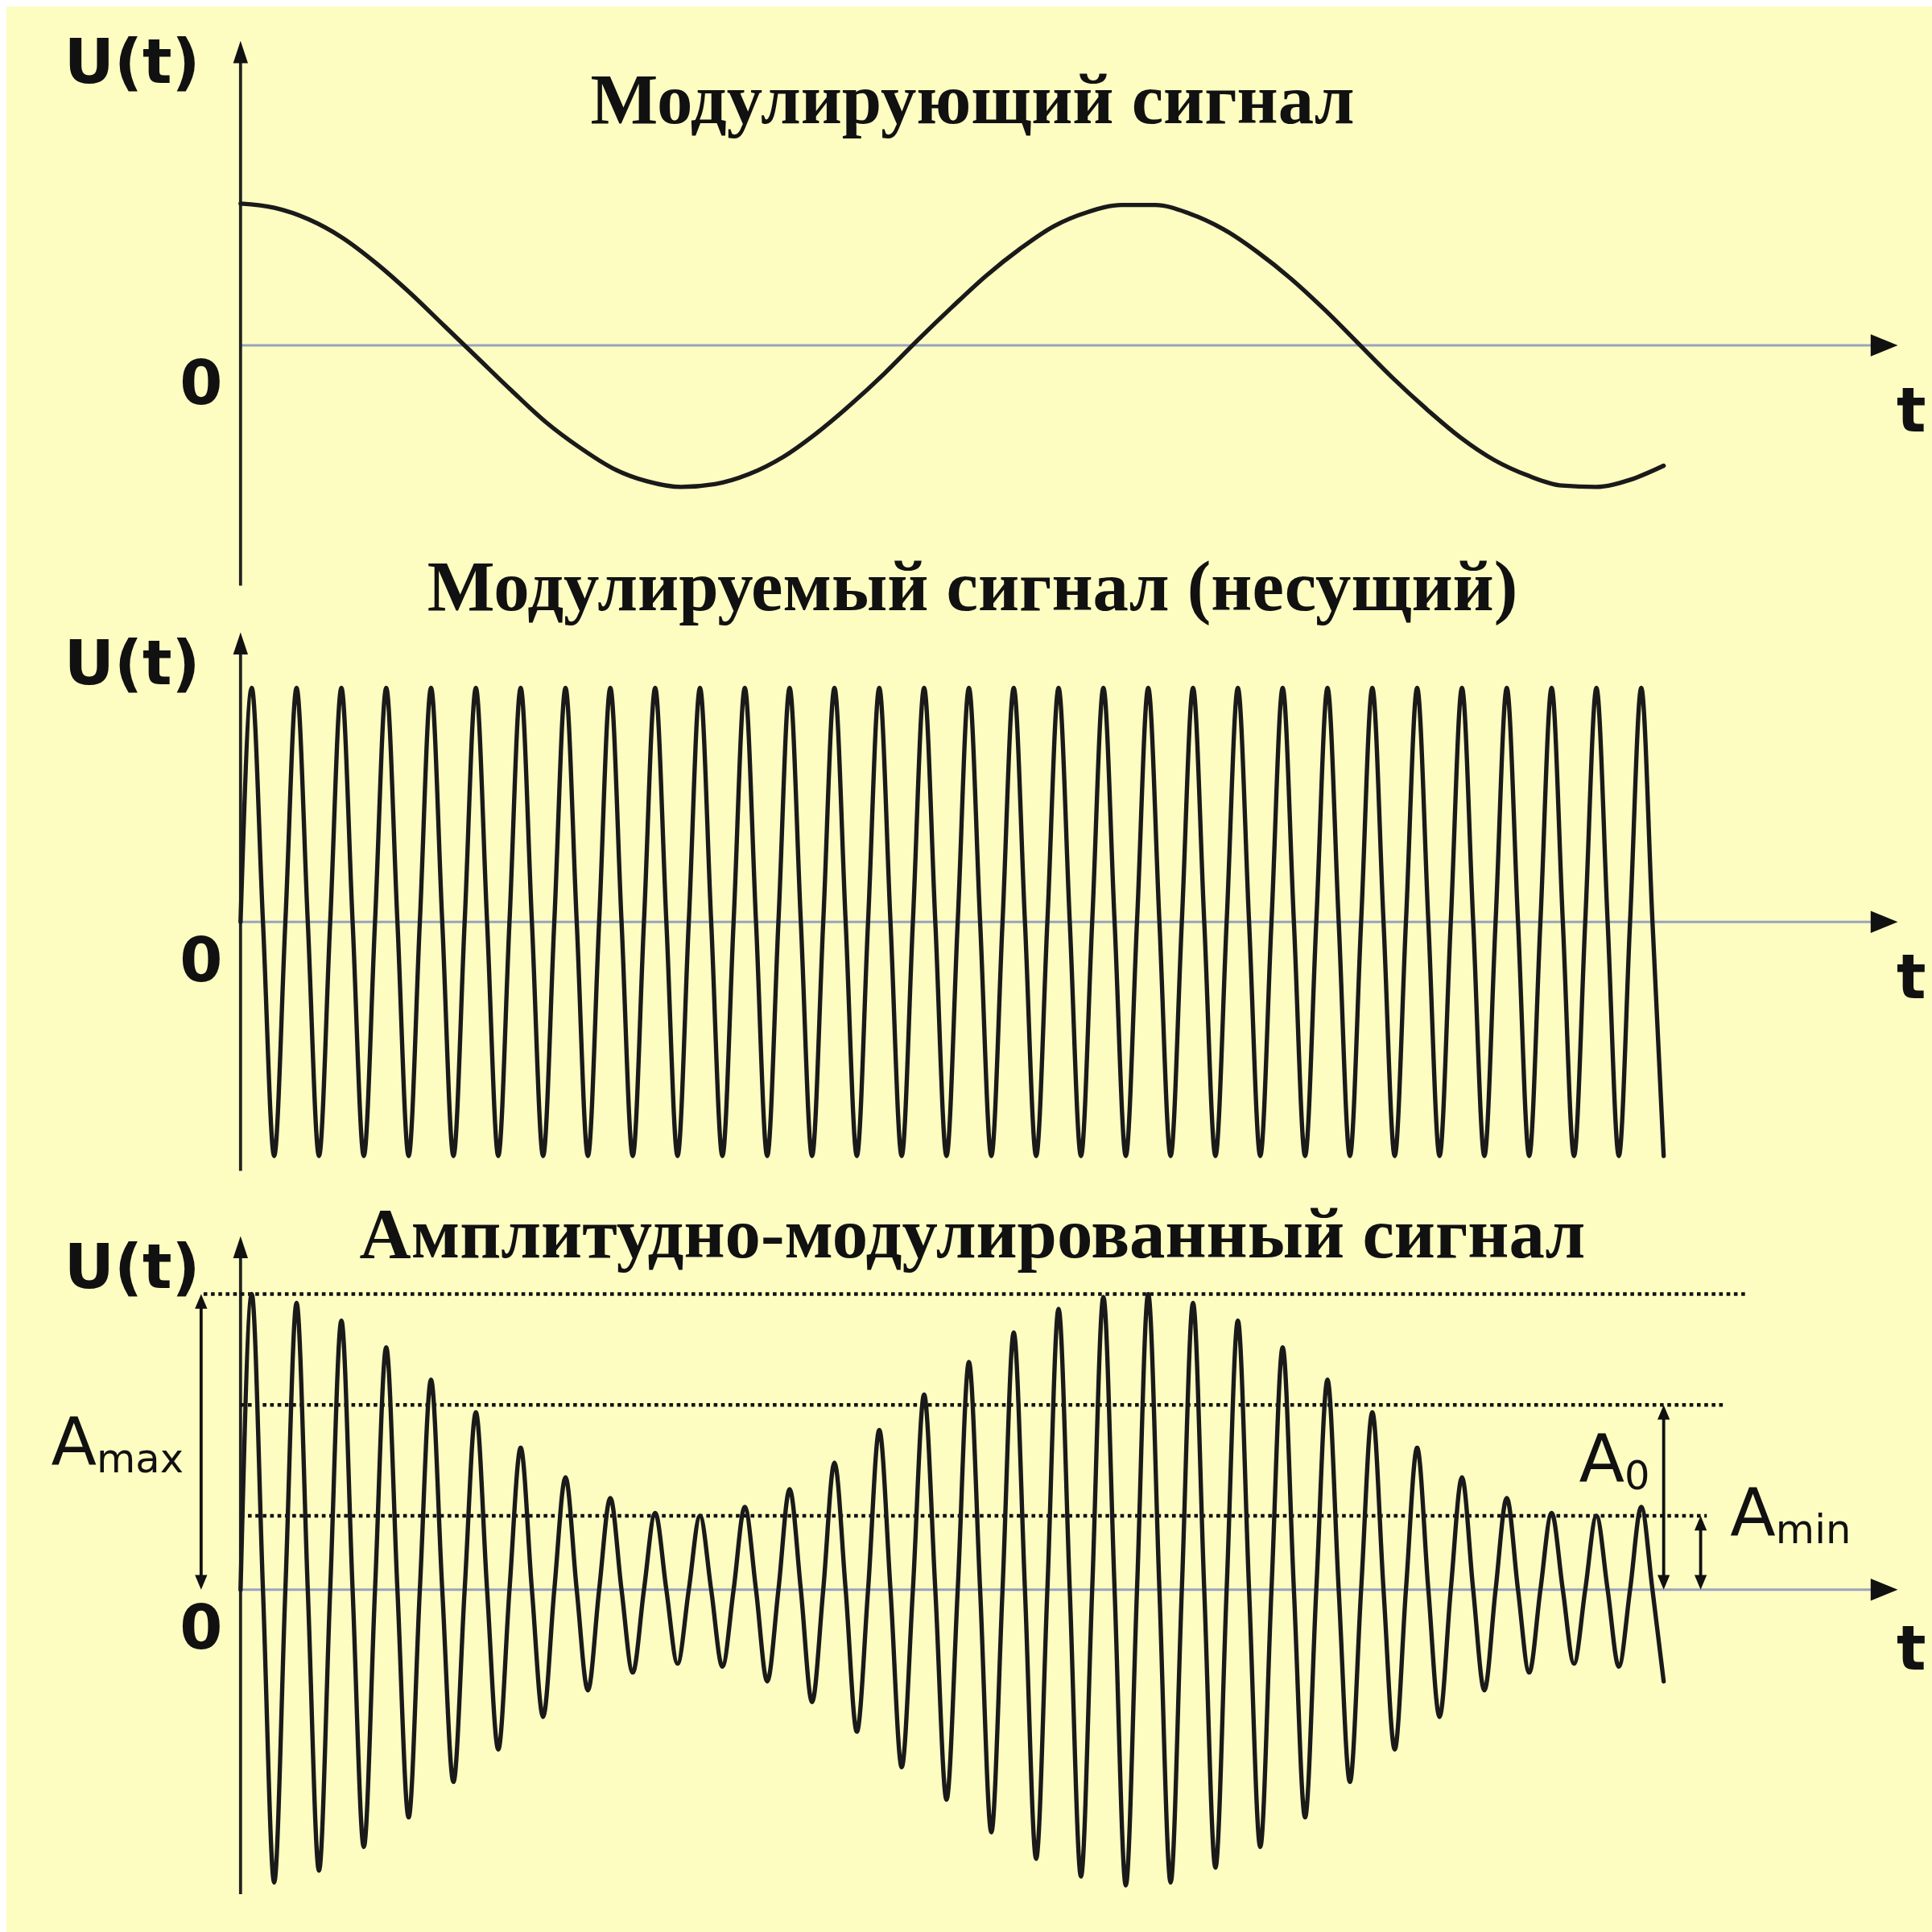  I want to click on ref-line-label: A$_{min}$, so click(1791, 1513).